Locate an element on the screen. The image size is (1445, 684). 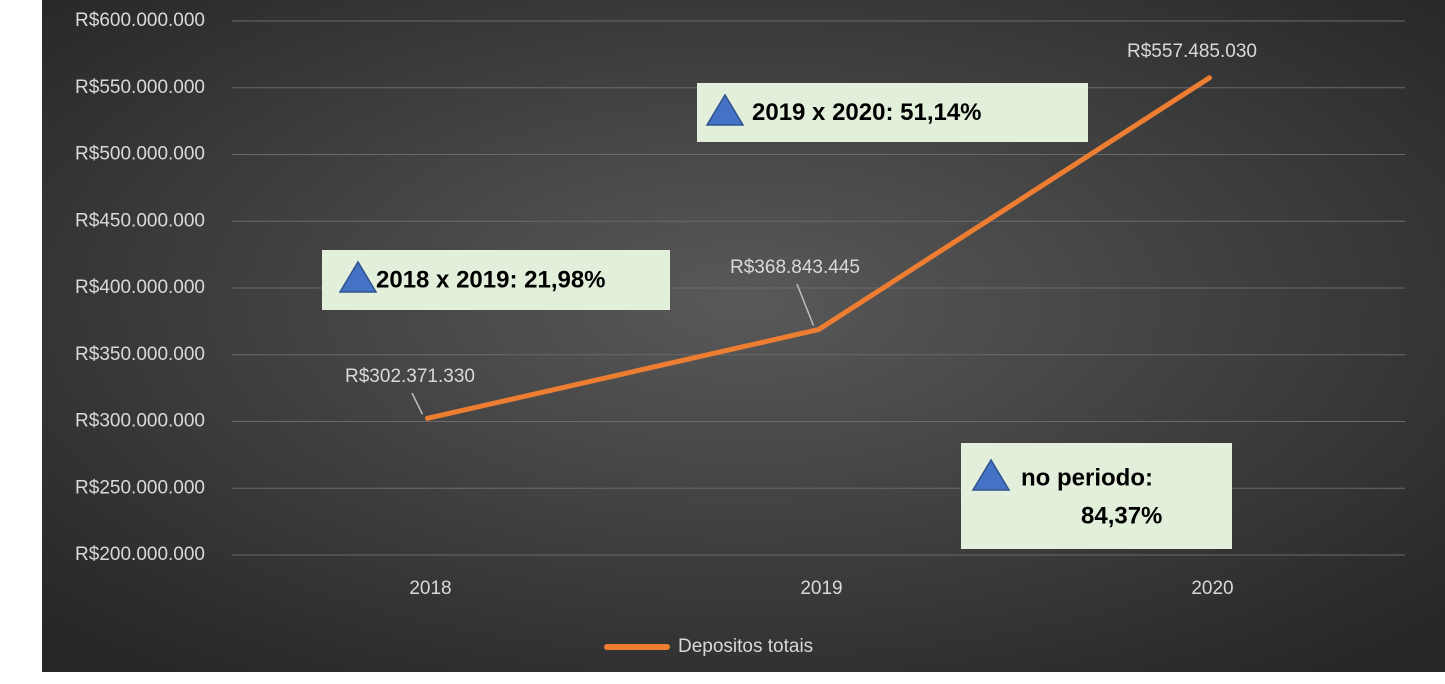
x-tick-label: 2018 is located at coordinates (430, 588).